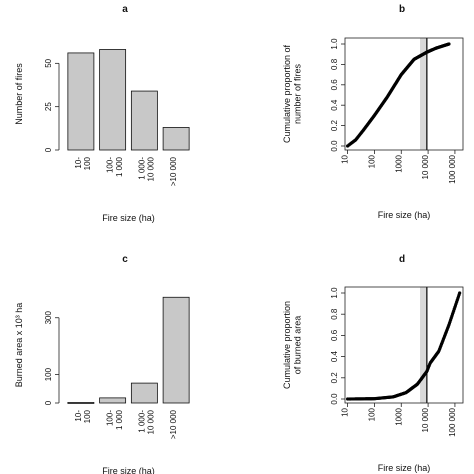 This screenshot has width=474, height=474. What do you see at coordinates (402, 9) in the screenshot?
I see `panel-letter-b: b` at bounding box center [402, 9].